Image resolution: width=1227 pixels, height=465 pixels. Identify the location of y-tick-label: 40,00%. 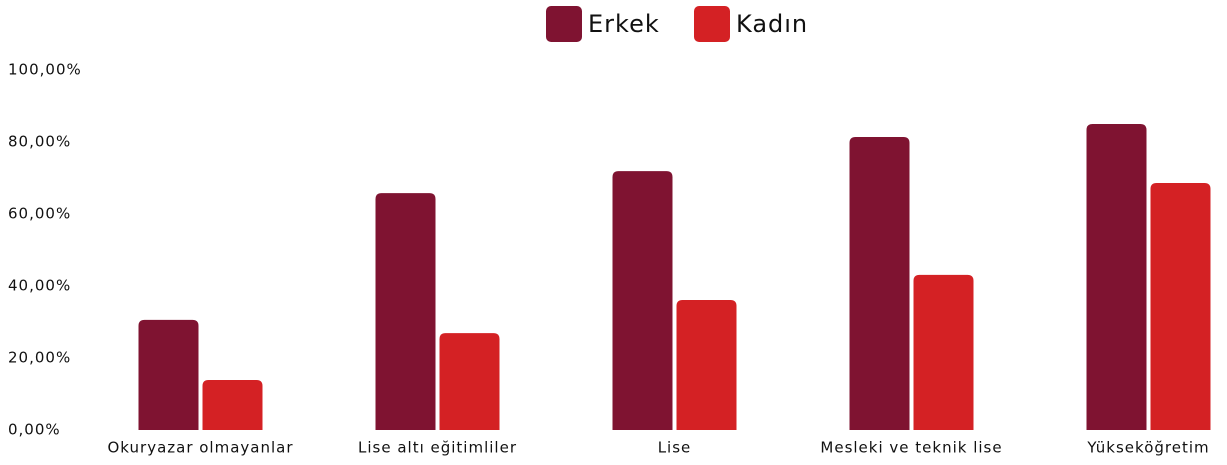
(39, 286).